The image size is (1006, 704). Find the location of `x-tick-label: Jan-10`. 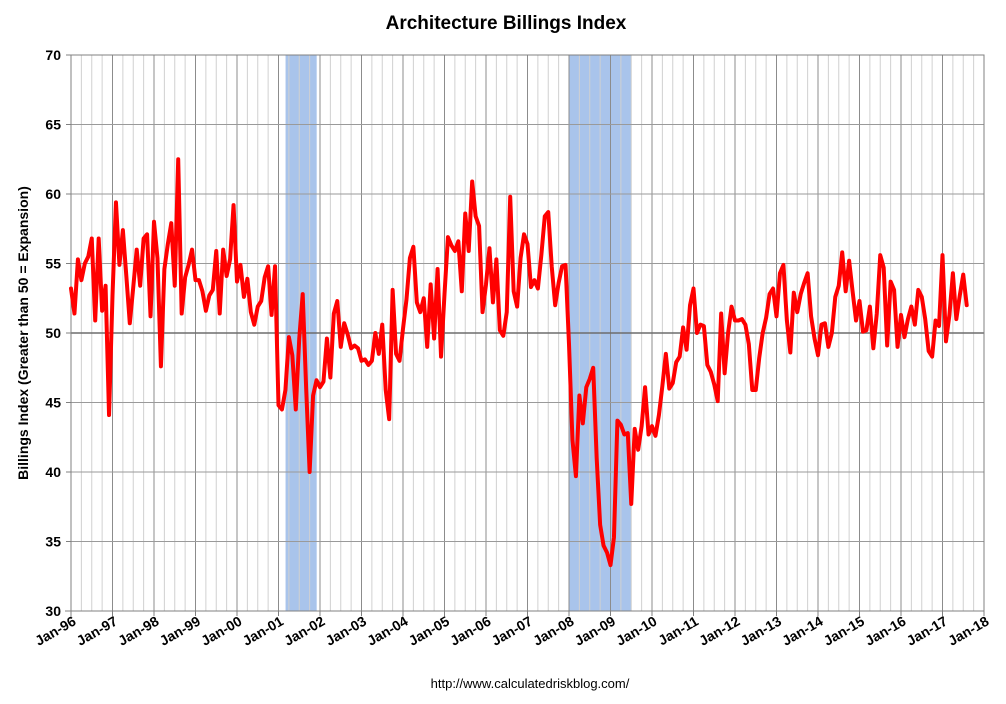

x-tick-label: Jan-10 is located at coordinates (636, 631).